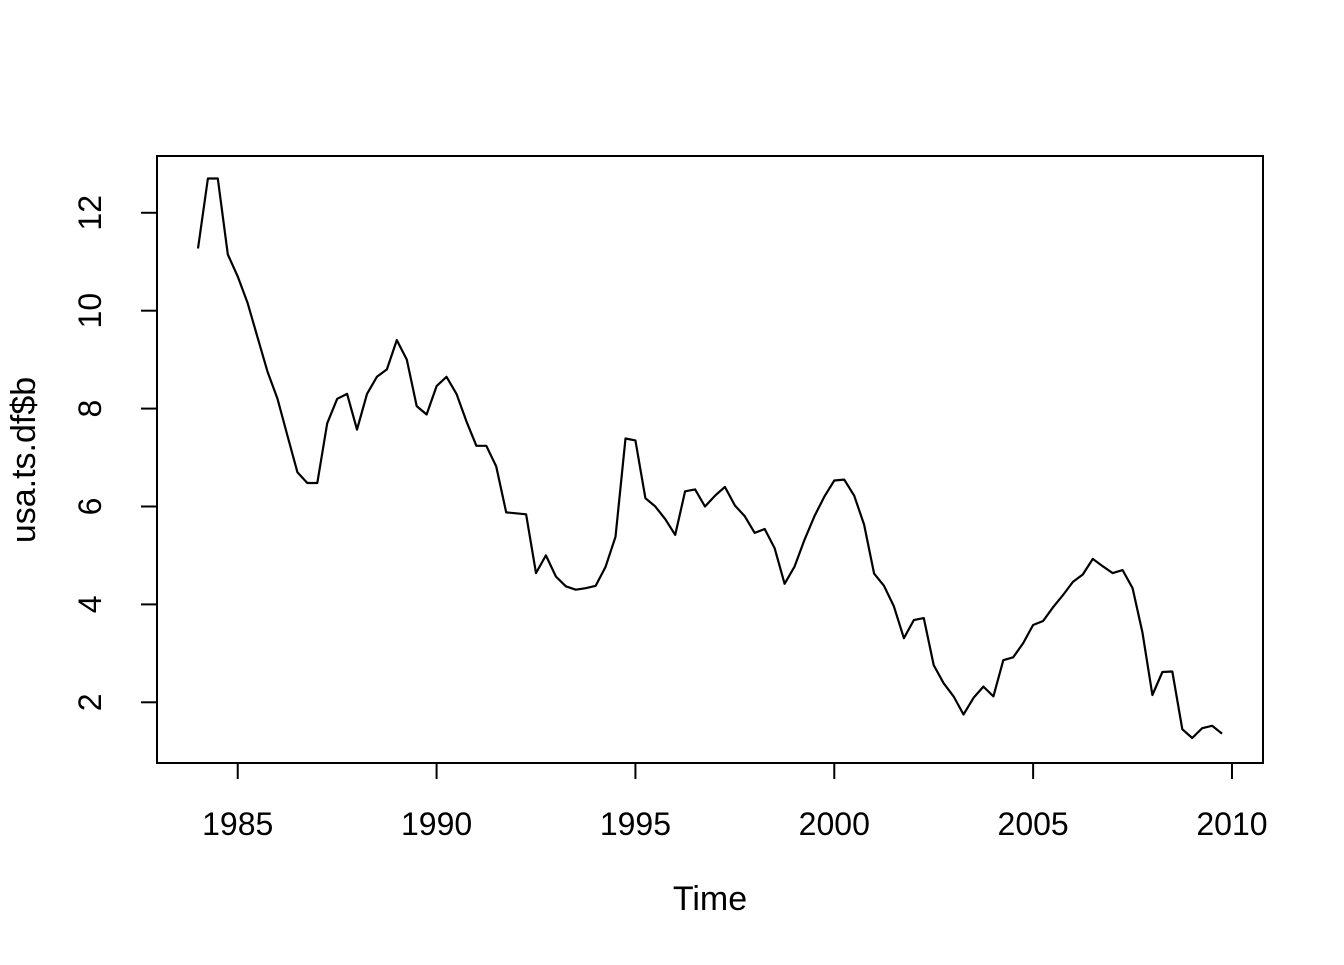  I want to click on y-axis-ticks, so click(149, 457).